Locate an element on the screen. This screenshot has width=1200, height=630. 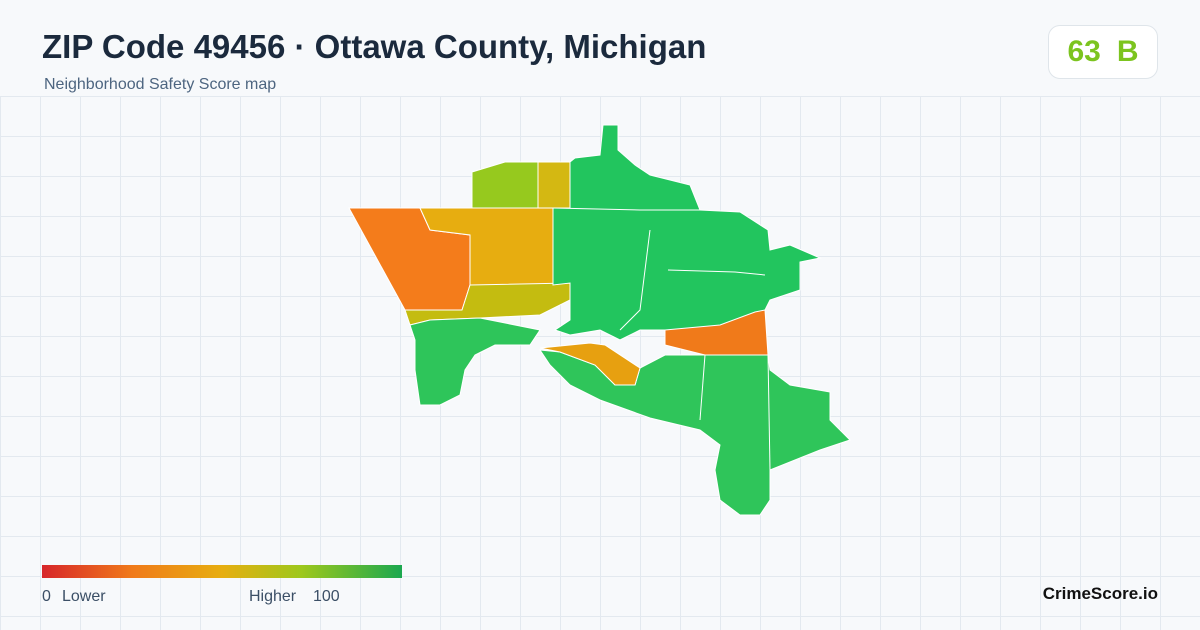
score-grade: B is located at coordinates (1127, 51).